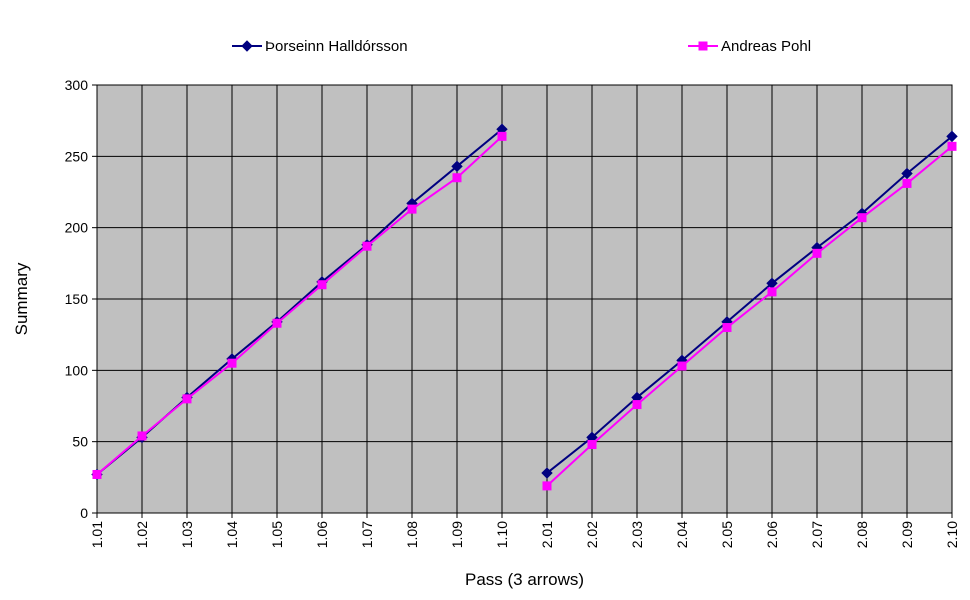  I want to click on x-tick-label: 2.08, so click(862, 534).